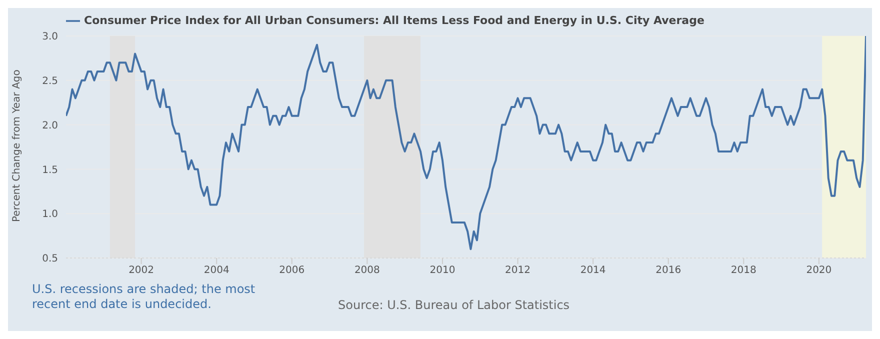  What do you see at coordinates (50, 170) in the screenshot?
I see `y-tick-label: 1.5` at bounding box center [50, 170].